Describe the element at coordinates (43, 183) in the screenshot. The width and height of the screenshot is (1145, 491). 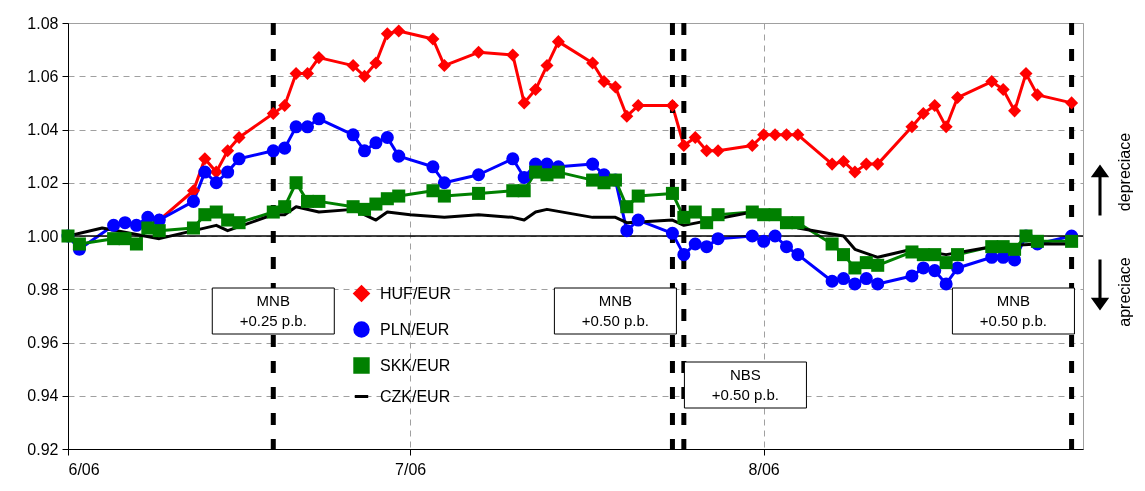
I see `y-tick-label: 1.02` at that location.